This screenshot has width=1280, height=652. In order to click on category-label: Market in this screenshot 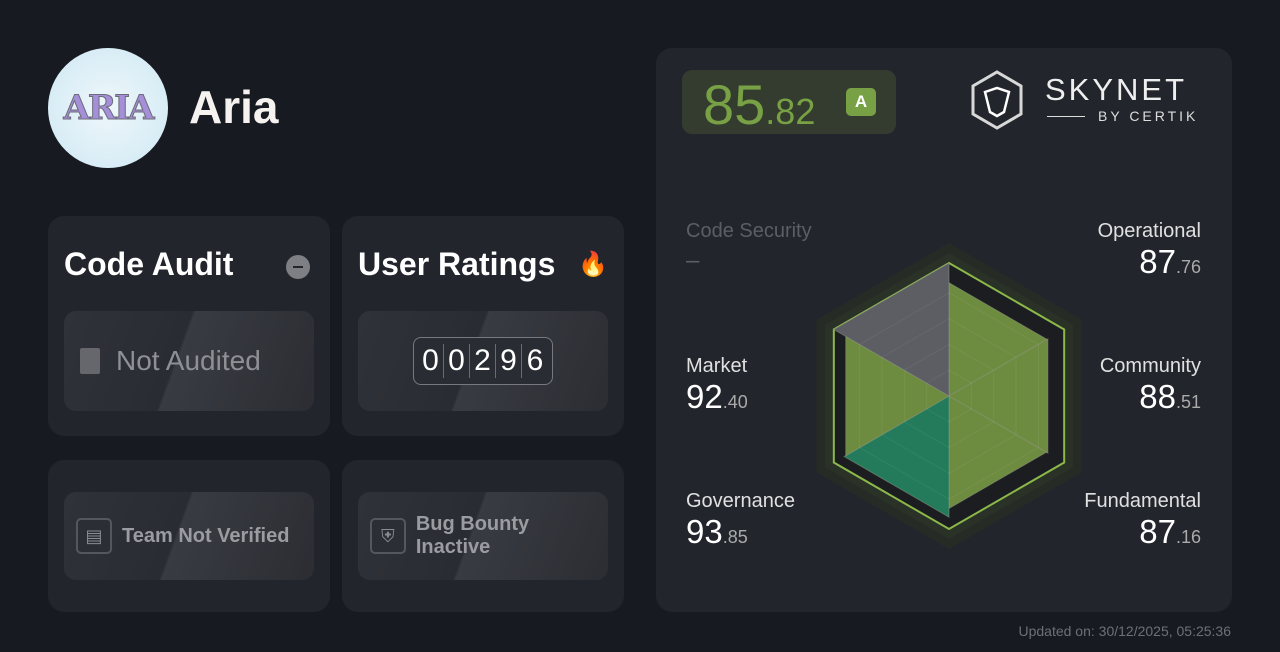, I will do `click(717, 366)`.